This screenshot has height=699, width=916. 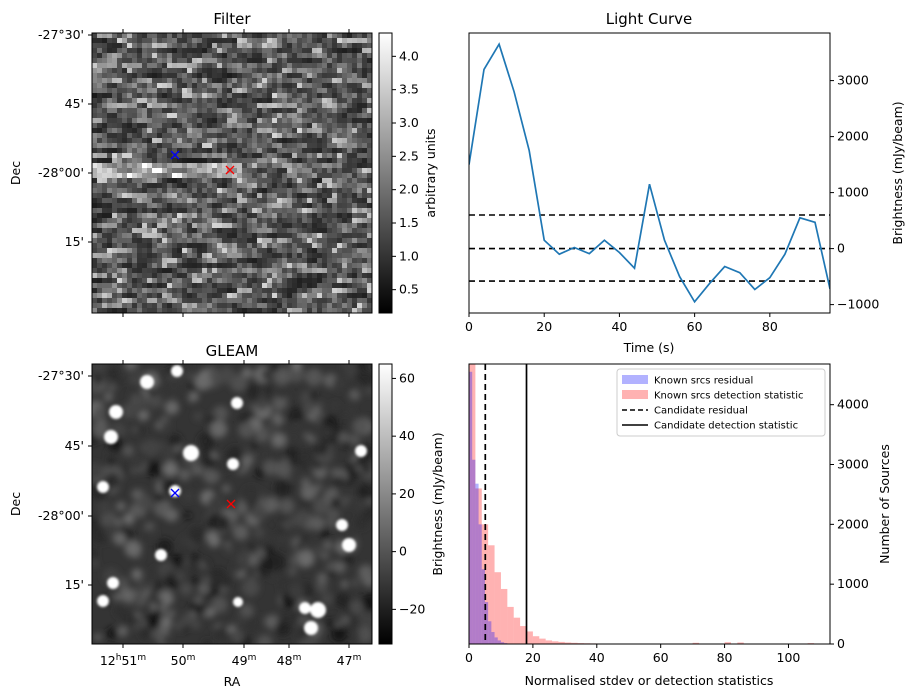 I want to click on legend-label: Known srcs detection statistic, so click(x=728, y=396).